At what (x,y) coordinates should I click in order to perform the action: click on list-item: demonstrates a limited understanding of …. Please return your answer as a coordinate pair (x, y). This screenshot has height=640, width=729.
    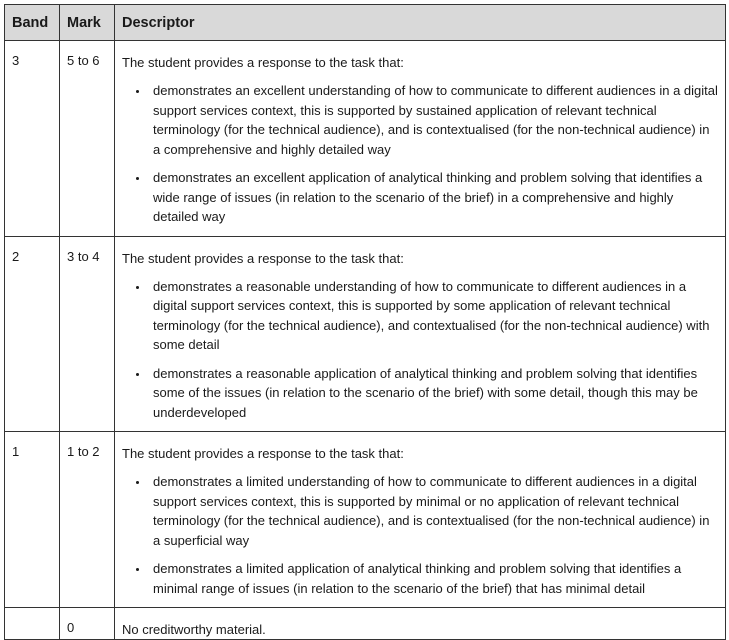
    Looking at the image, I should click on (433, 511).